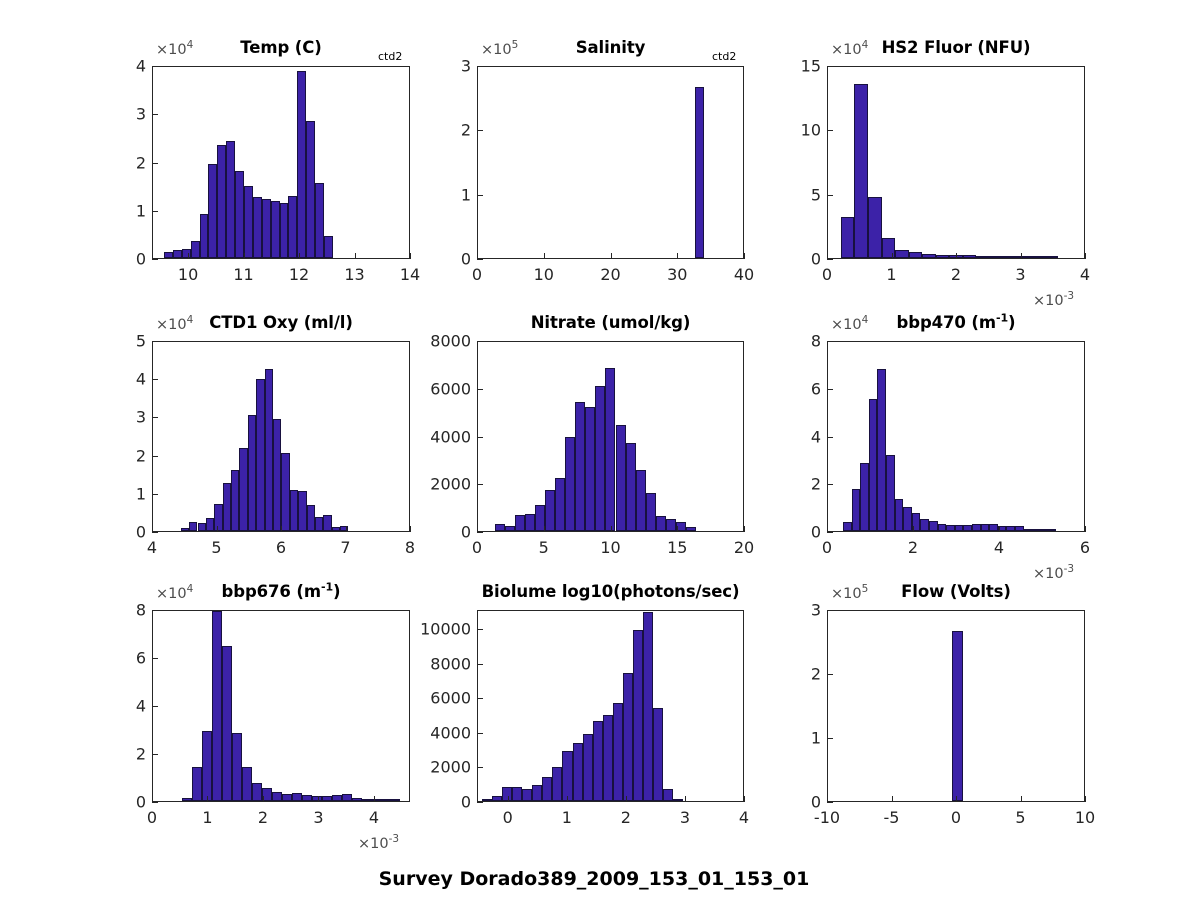  I want to click on bars-nitrate, so click(610, 436).